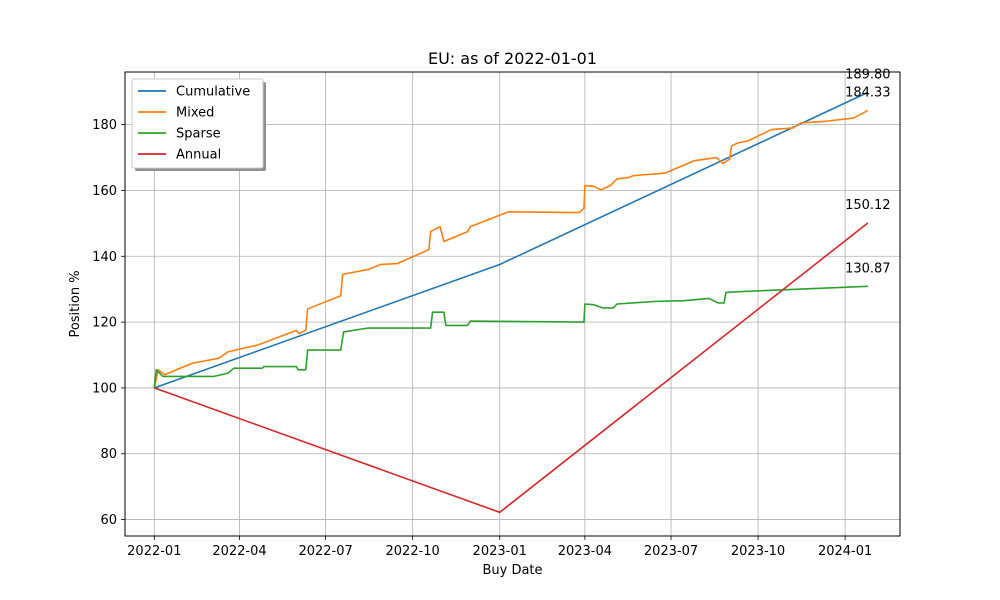  Describe the element at coordinates (104, 125) in the screenshot. I see `y-tick-label: 180` at that location.